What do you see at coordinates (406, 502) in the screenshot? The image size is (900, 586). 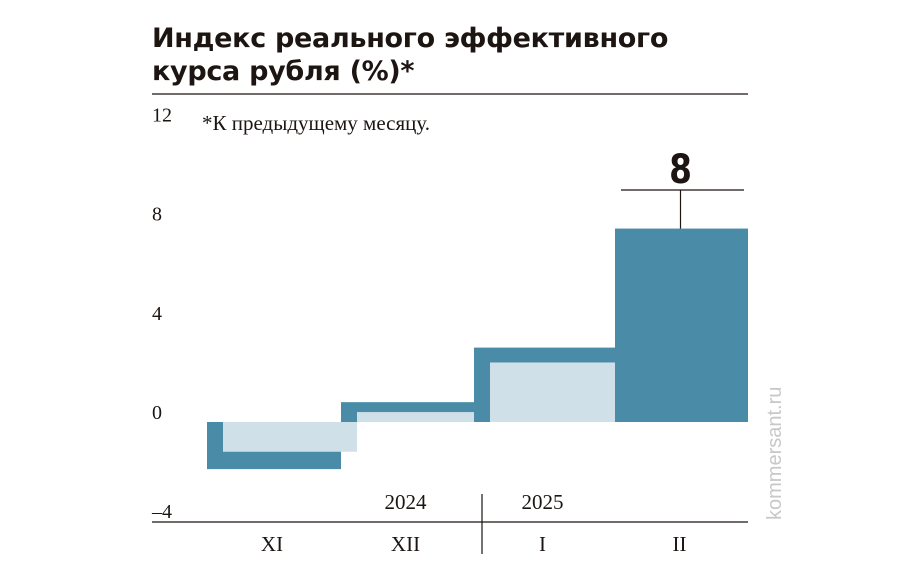 I see `year-label: 2024` at bounding box center [406, 502].